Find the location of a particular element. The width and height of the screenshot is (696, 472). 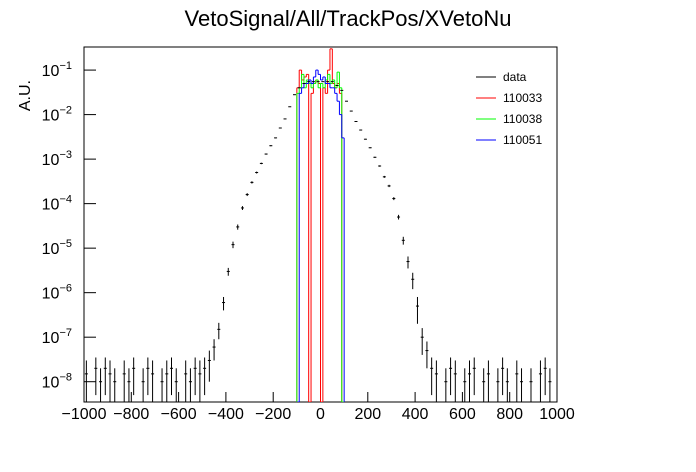

x-tick-label: −600 is located at coordinates (179, 414).